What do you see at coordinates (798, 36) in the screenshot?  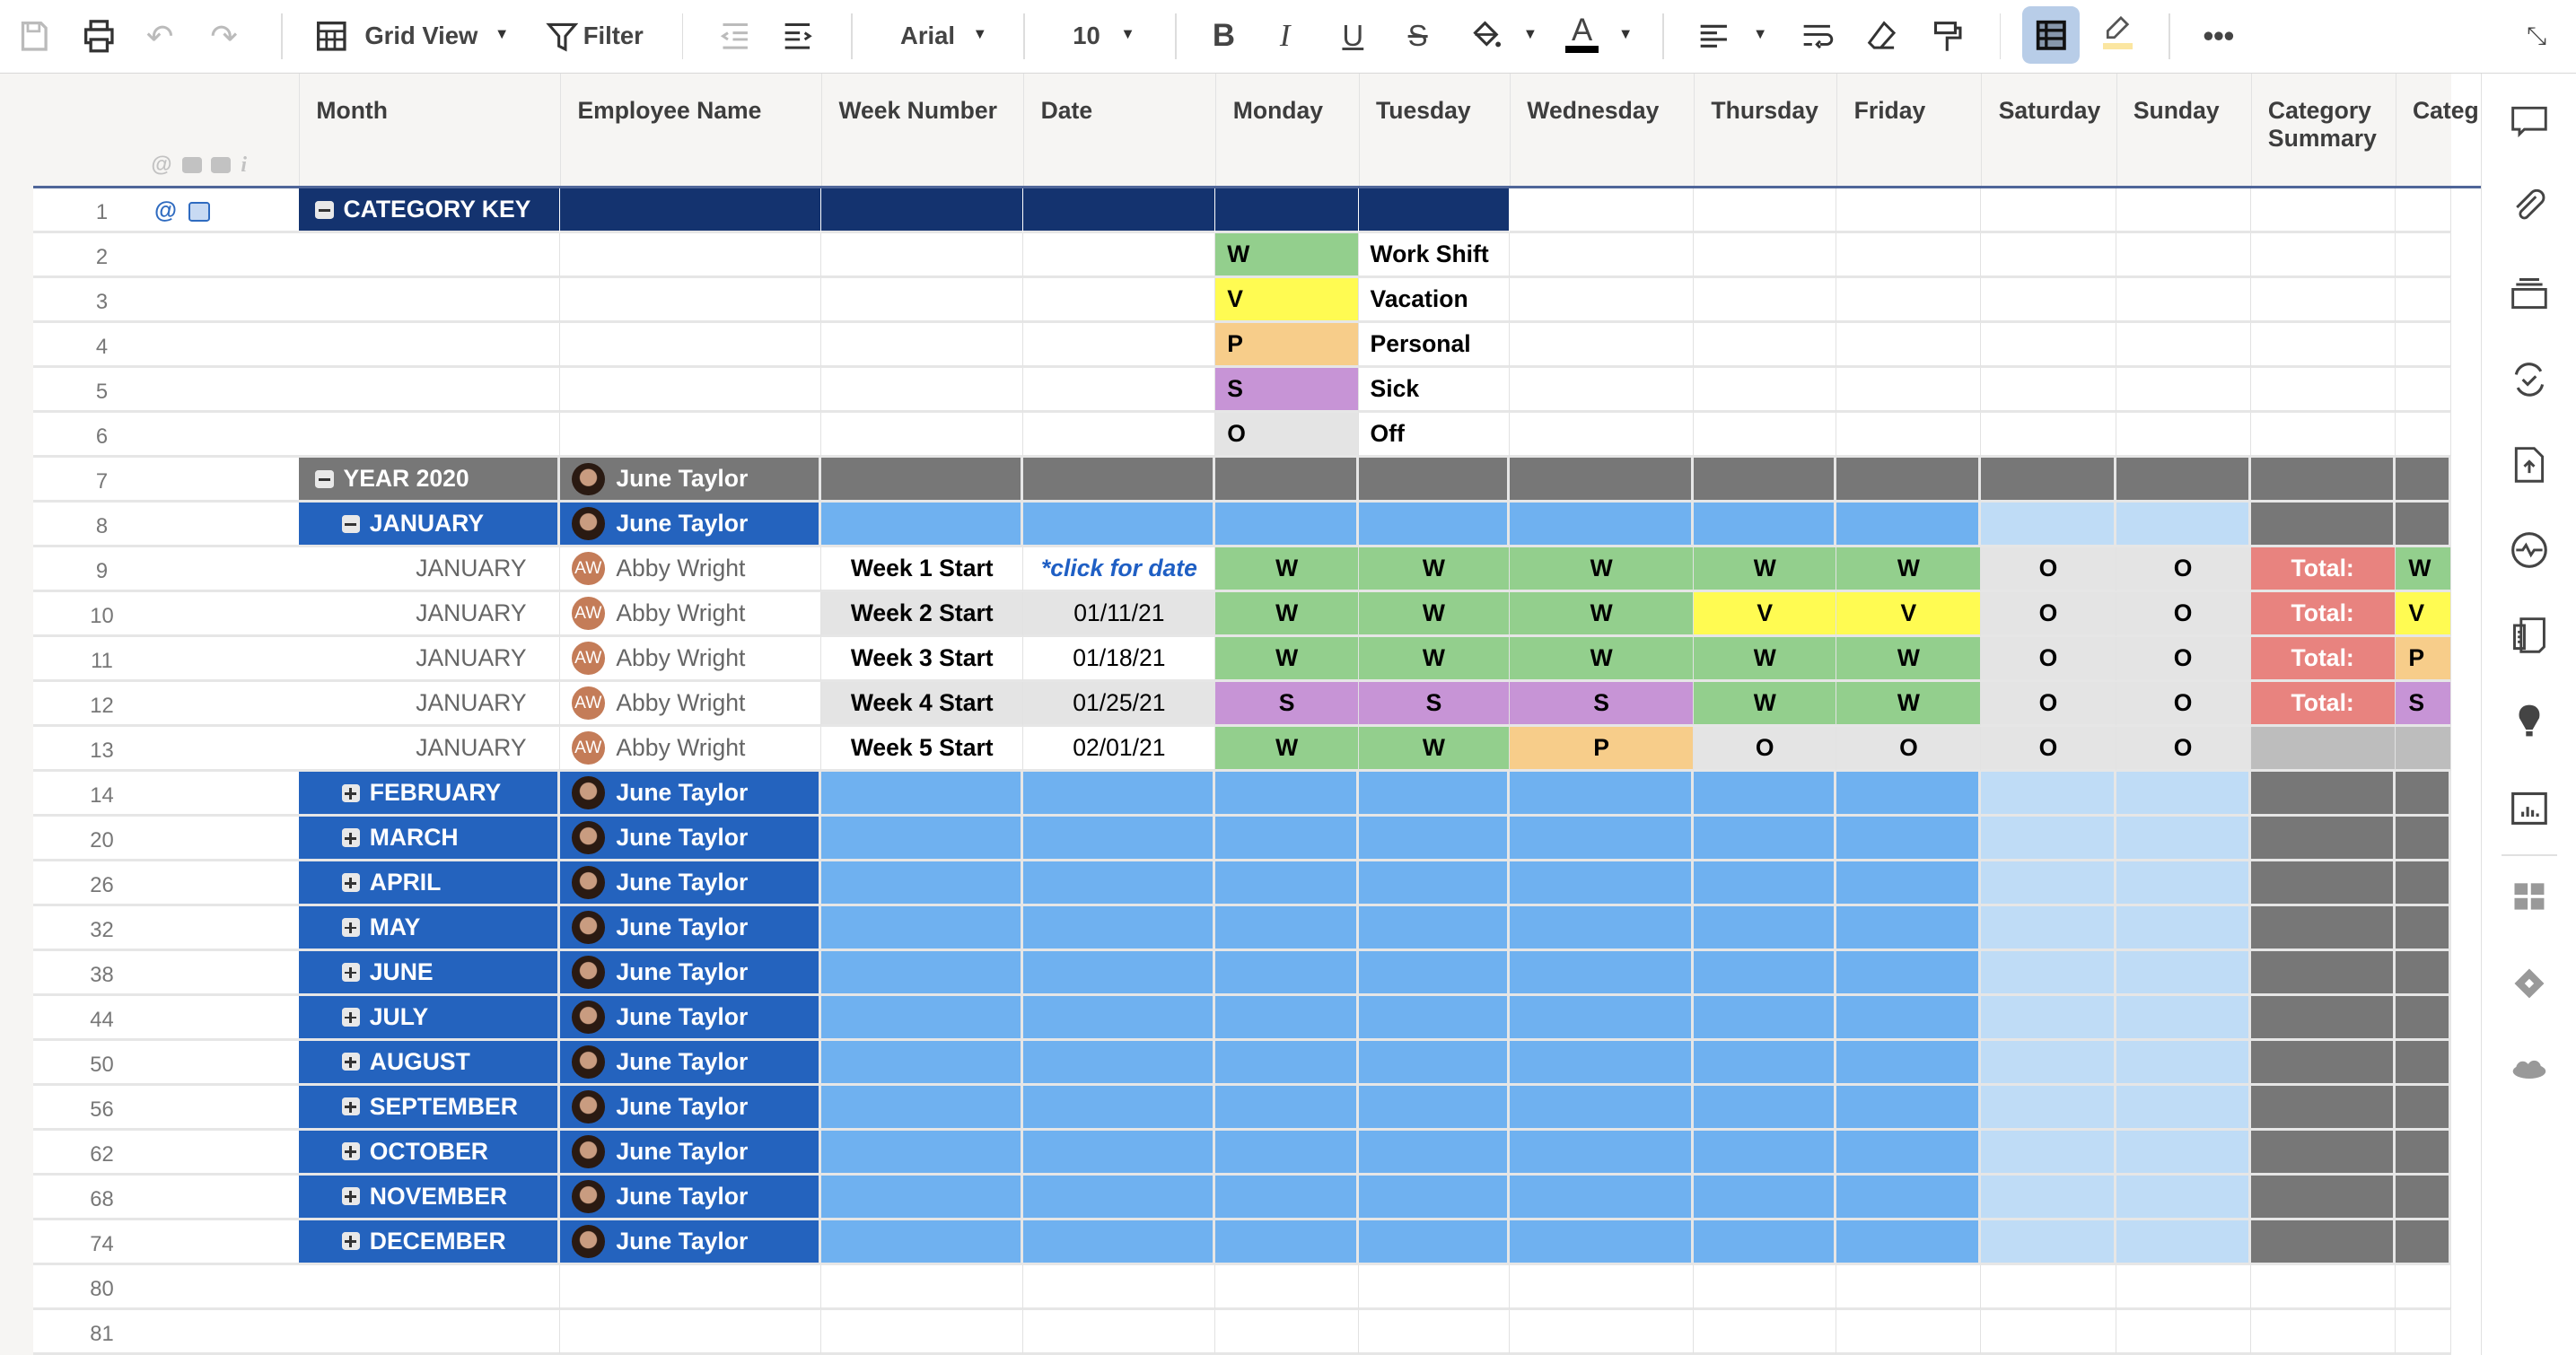 I see `indent-icon` at bounding box center [798, 36].